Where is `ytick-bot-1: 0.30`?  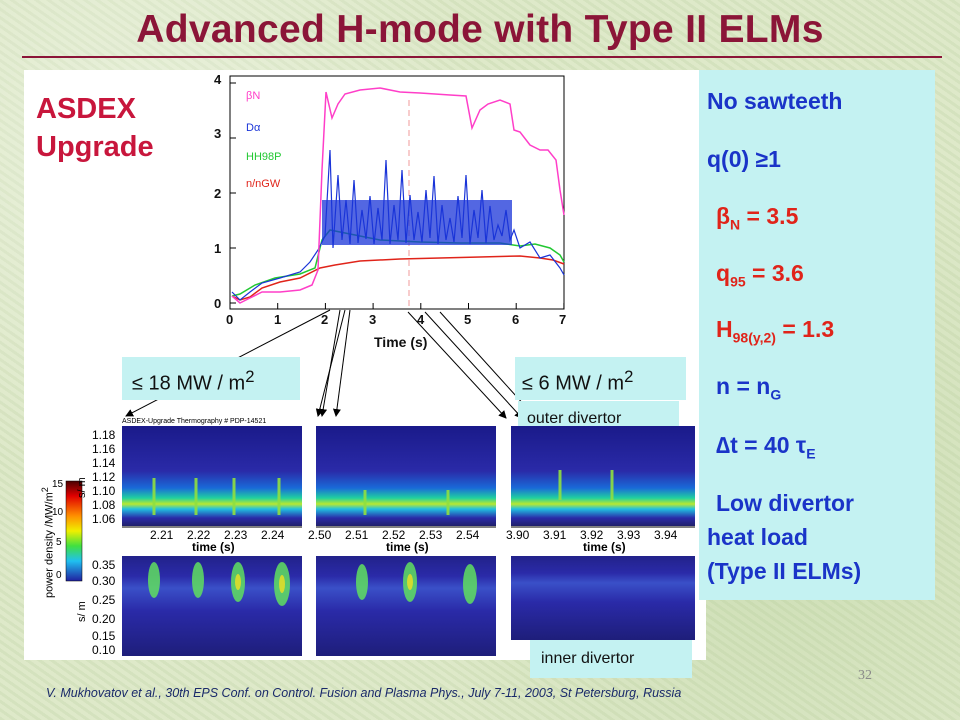 ytick-bot-1: 0.30 is located at coordinates (104, 581).